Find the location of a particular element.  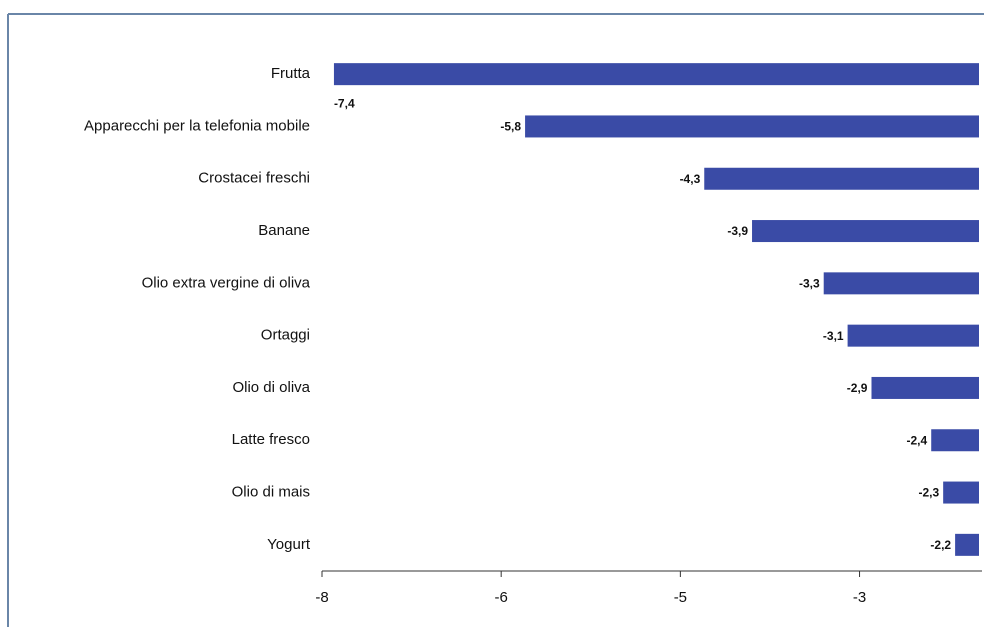

category-label: Olio di oliva is located at coordinates (271, 387).